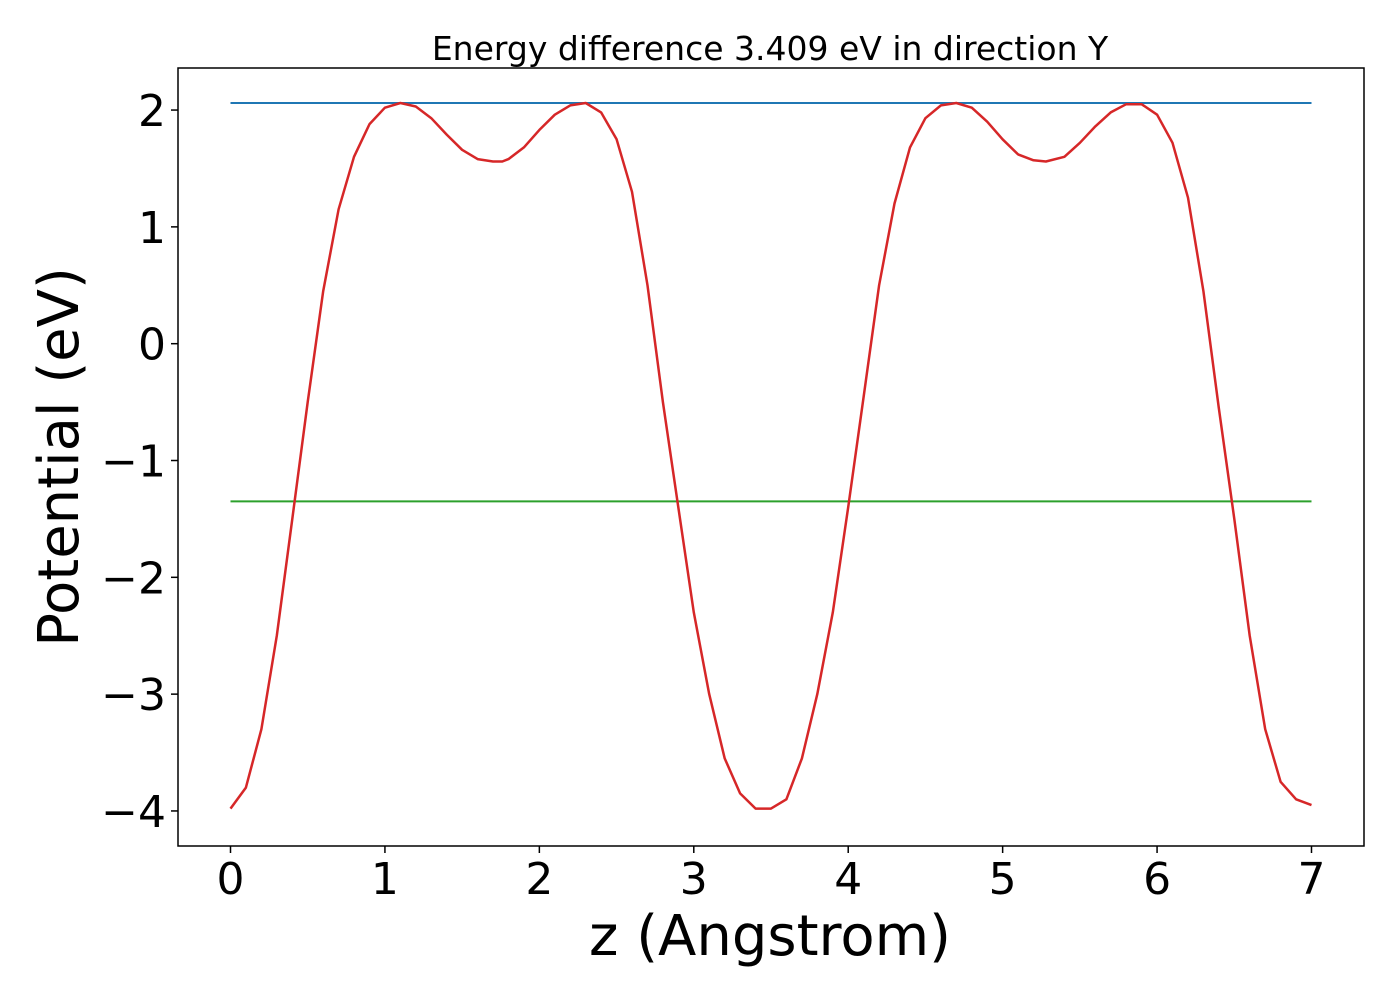 The height and width of the screenshot is (1000, 1400). What do you see at coordinates (848, 879) in the screenshot?
I see `x-tick-label: 4` at bounding box center [848, 879].